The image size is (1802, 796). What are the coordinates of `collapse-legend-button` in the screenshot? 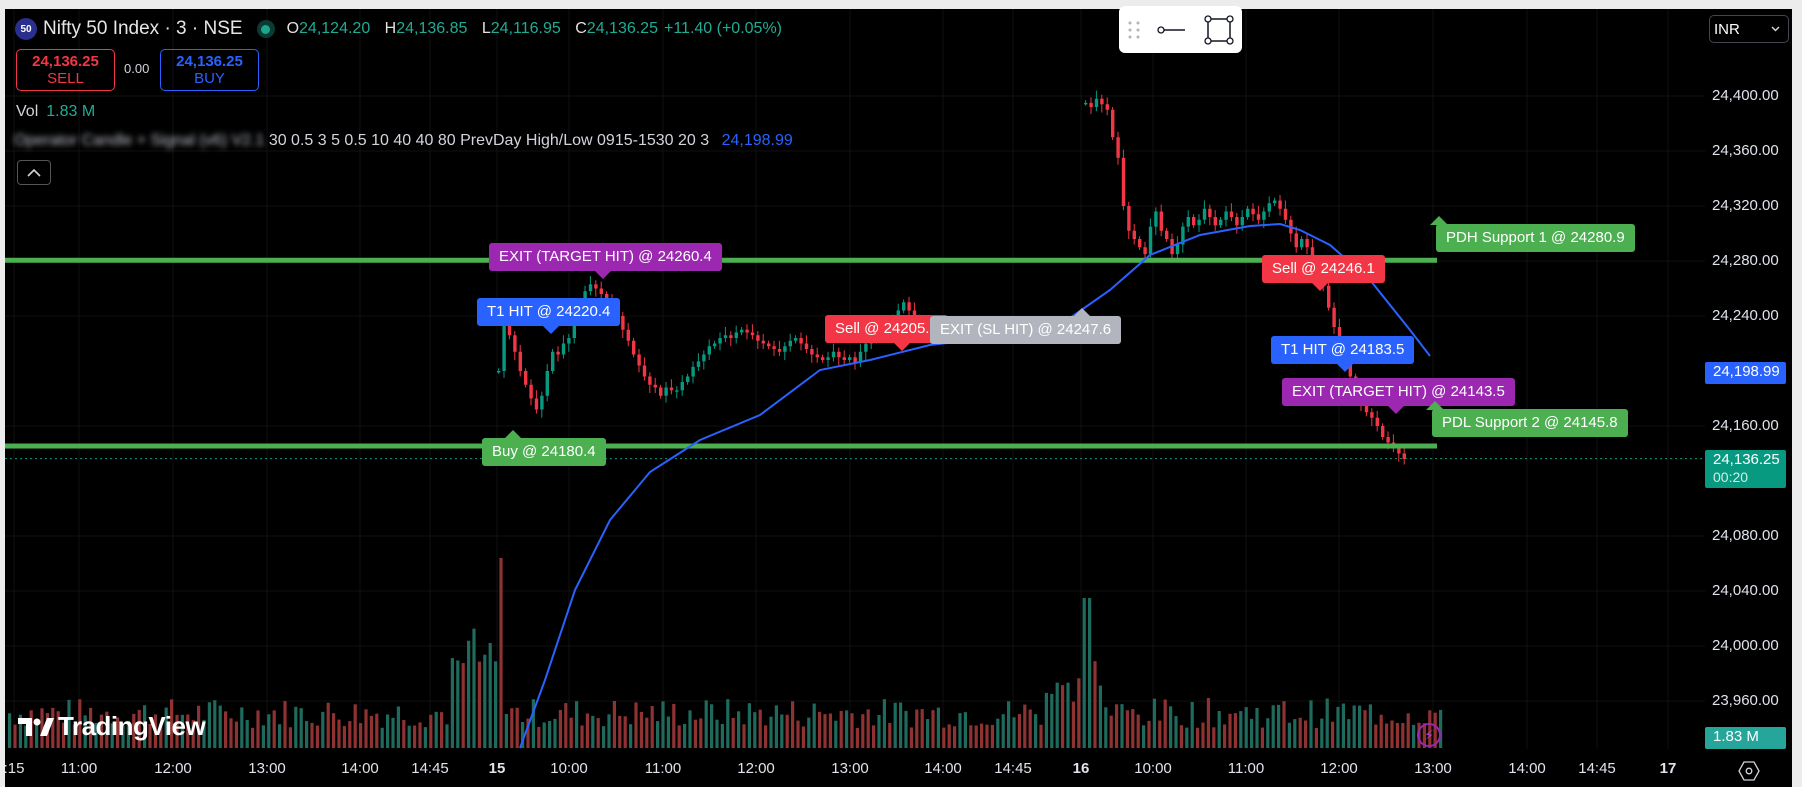 It's located at (34, 172).